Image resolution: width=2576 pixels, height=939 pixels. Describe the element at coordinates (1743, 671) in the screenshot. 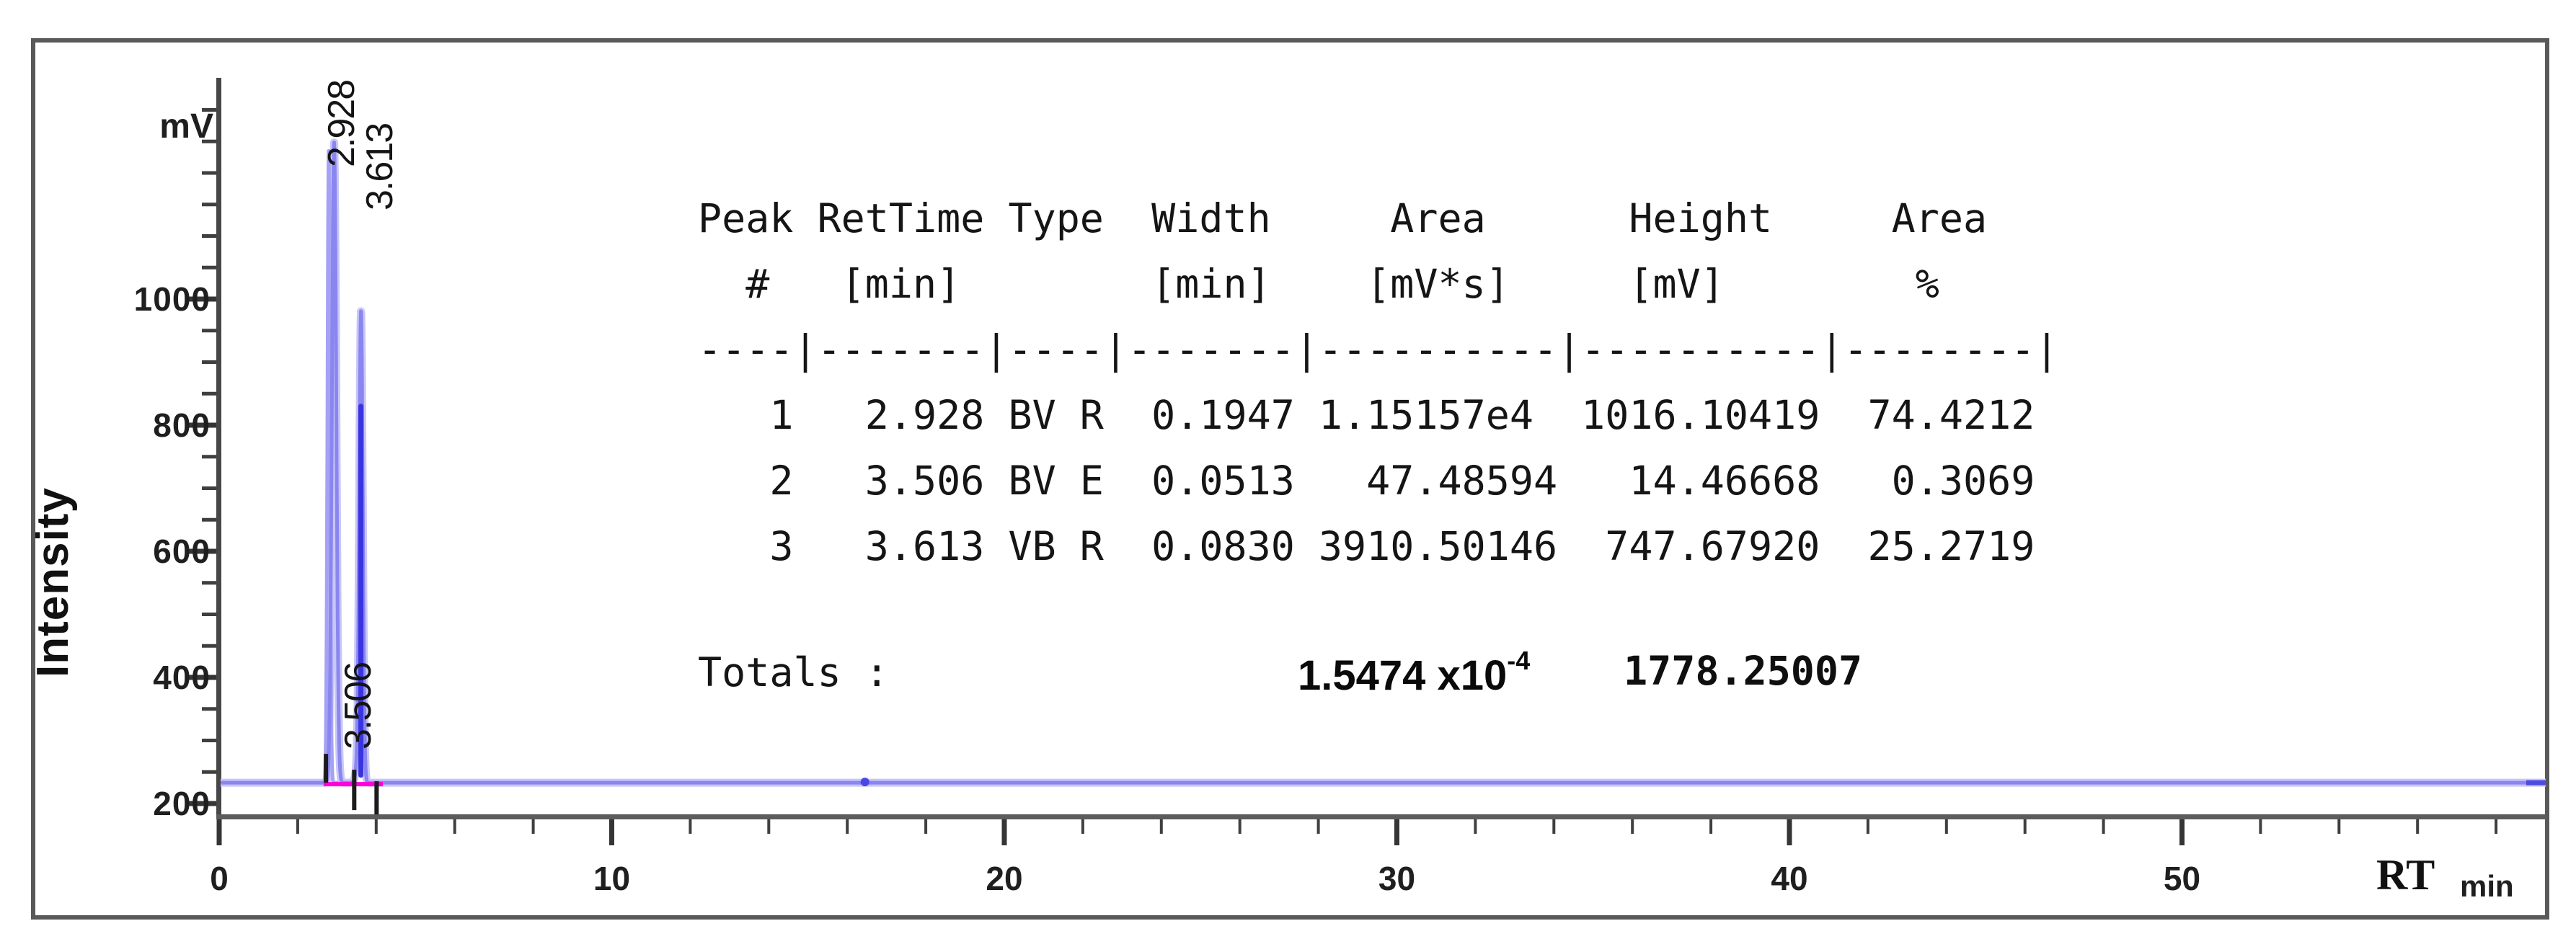

I see `totals-height-value: 1778.25007` at that location.